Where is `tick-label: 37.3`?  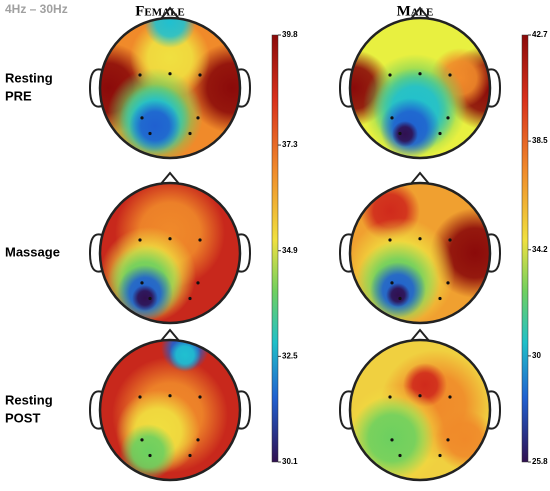
tick-label: 37.3 is located at coordinates (290, 144).